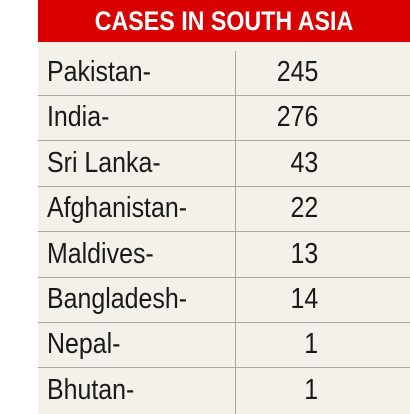 This screenshot has width=410, height=414. I want to click on table-row: Sri Lanka- 43, so click(224, 164).